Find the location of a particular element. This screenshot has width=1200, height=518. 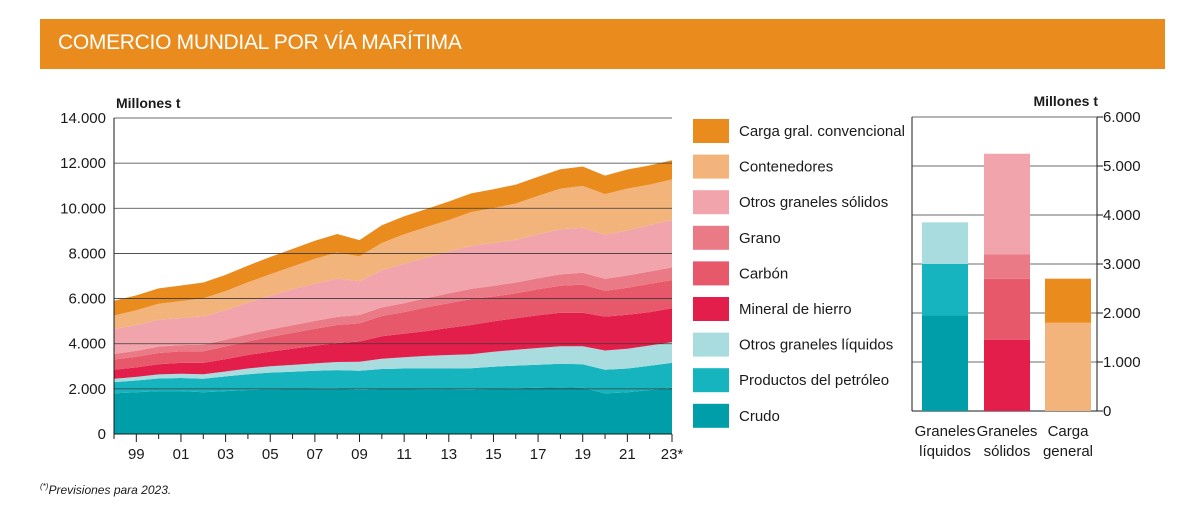

area-series-carga-gral-convencional is located at coordinates (393, 238).